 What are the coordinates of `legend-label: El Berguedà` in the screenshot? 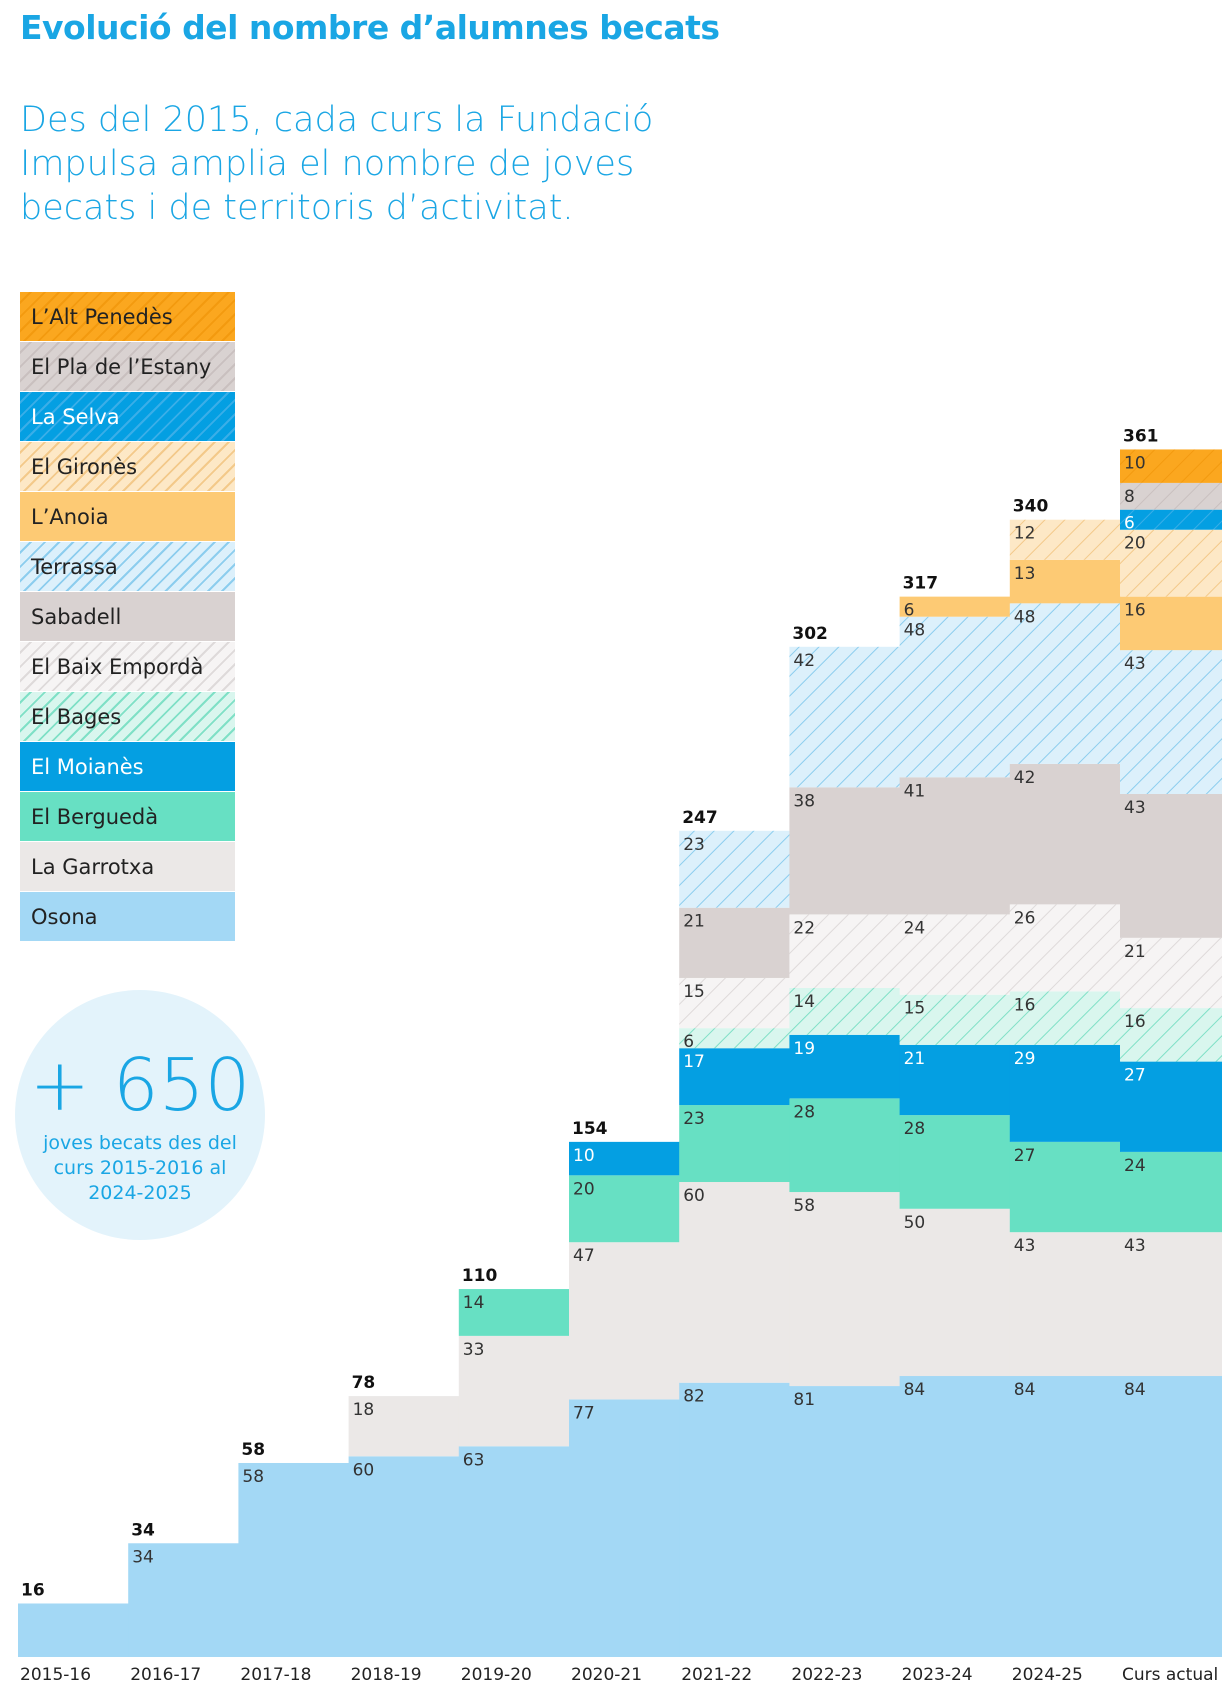 It's located at (95, 816).